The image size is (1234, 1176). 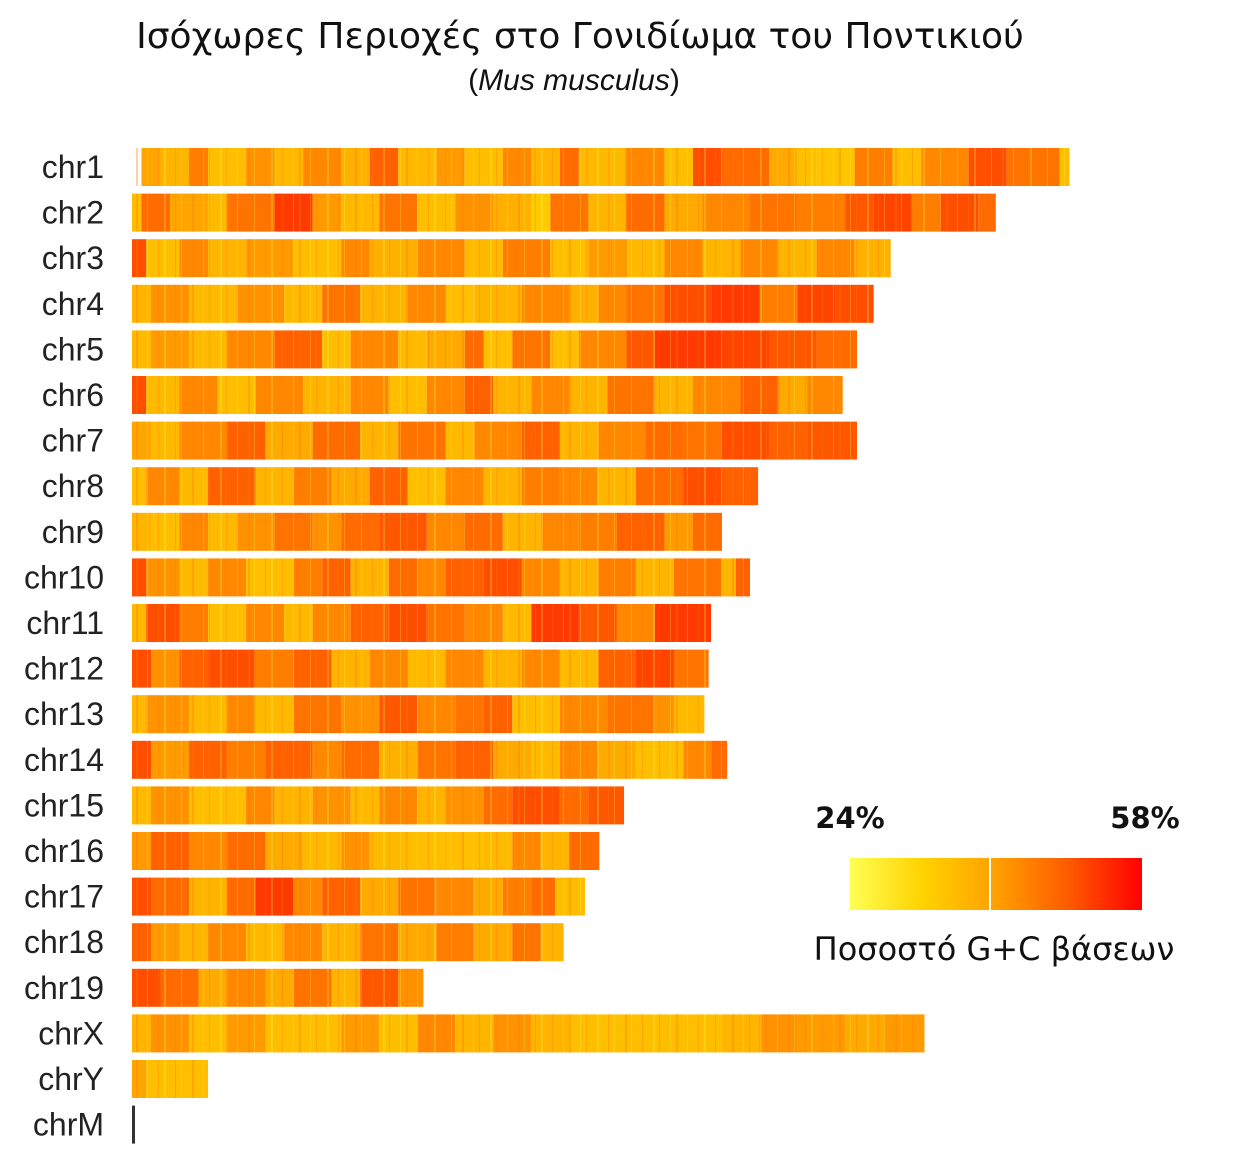 What do you see at coordinates (64, 988) in the screenshot?
I see `chromosome-label-chr19: chr19` at bounding box center [64, 988].